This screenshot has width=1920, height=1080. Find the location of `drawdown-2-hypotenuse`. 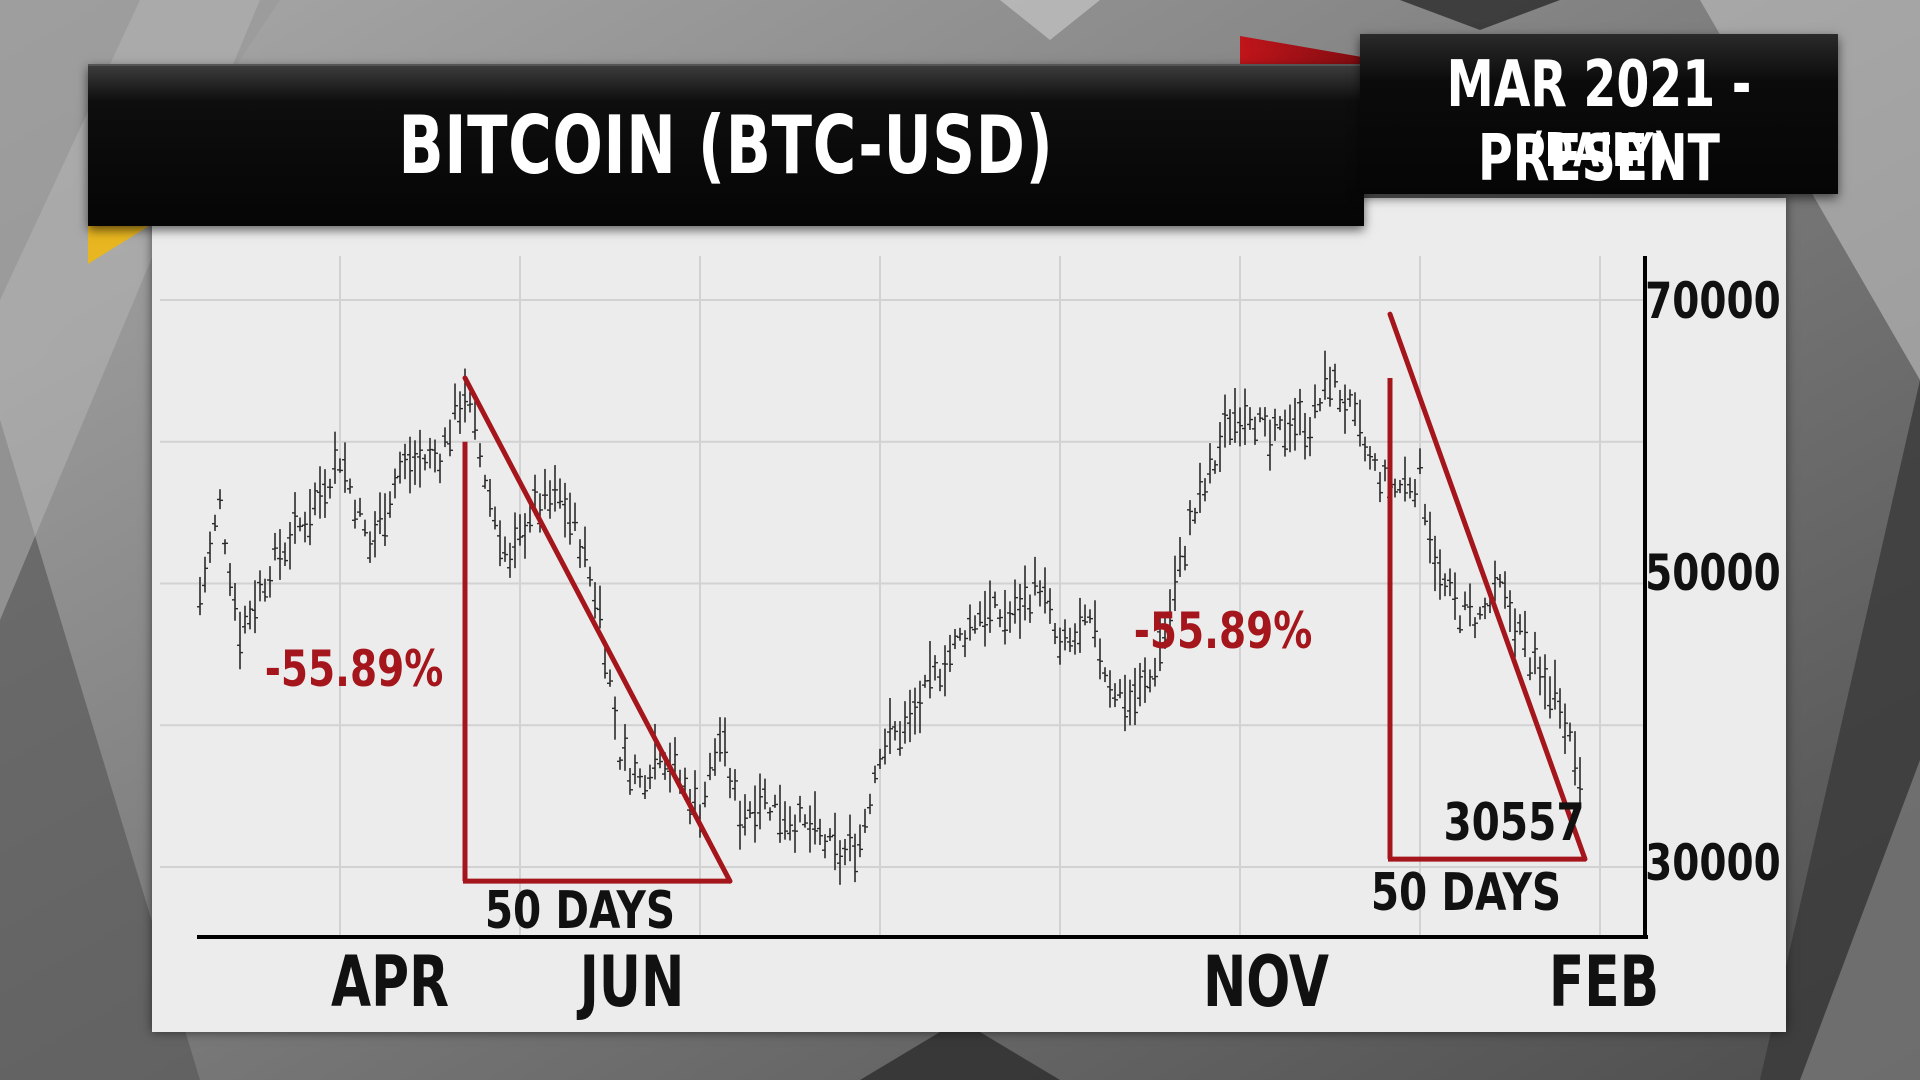

drawdown-2-hypotenuse is located at coordinates (1487, 586).